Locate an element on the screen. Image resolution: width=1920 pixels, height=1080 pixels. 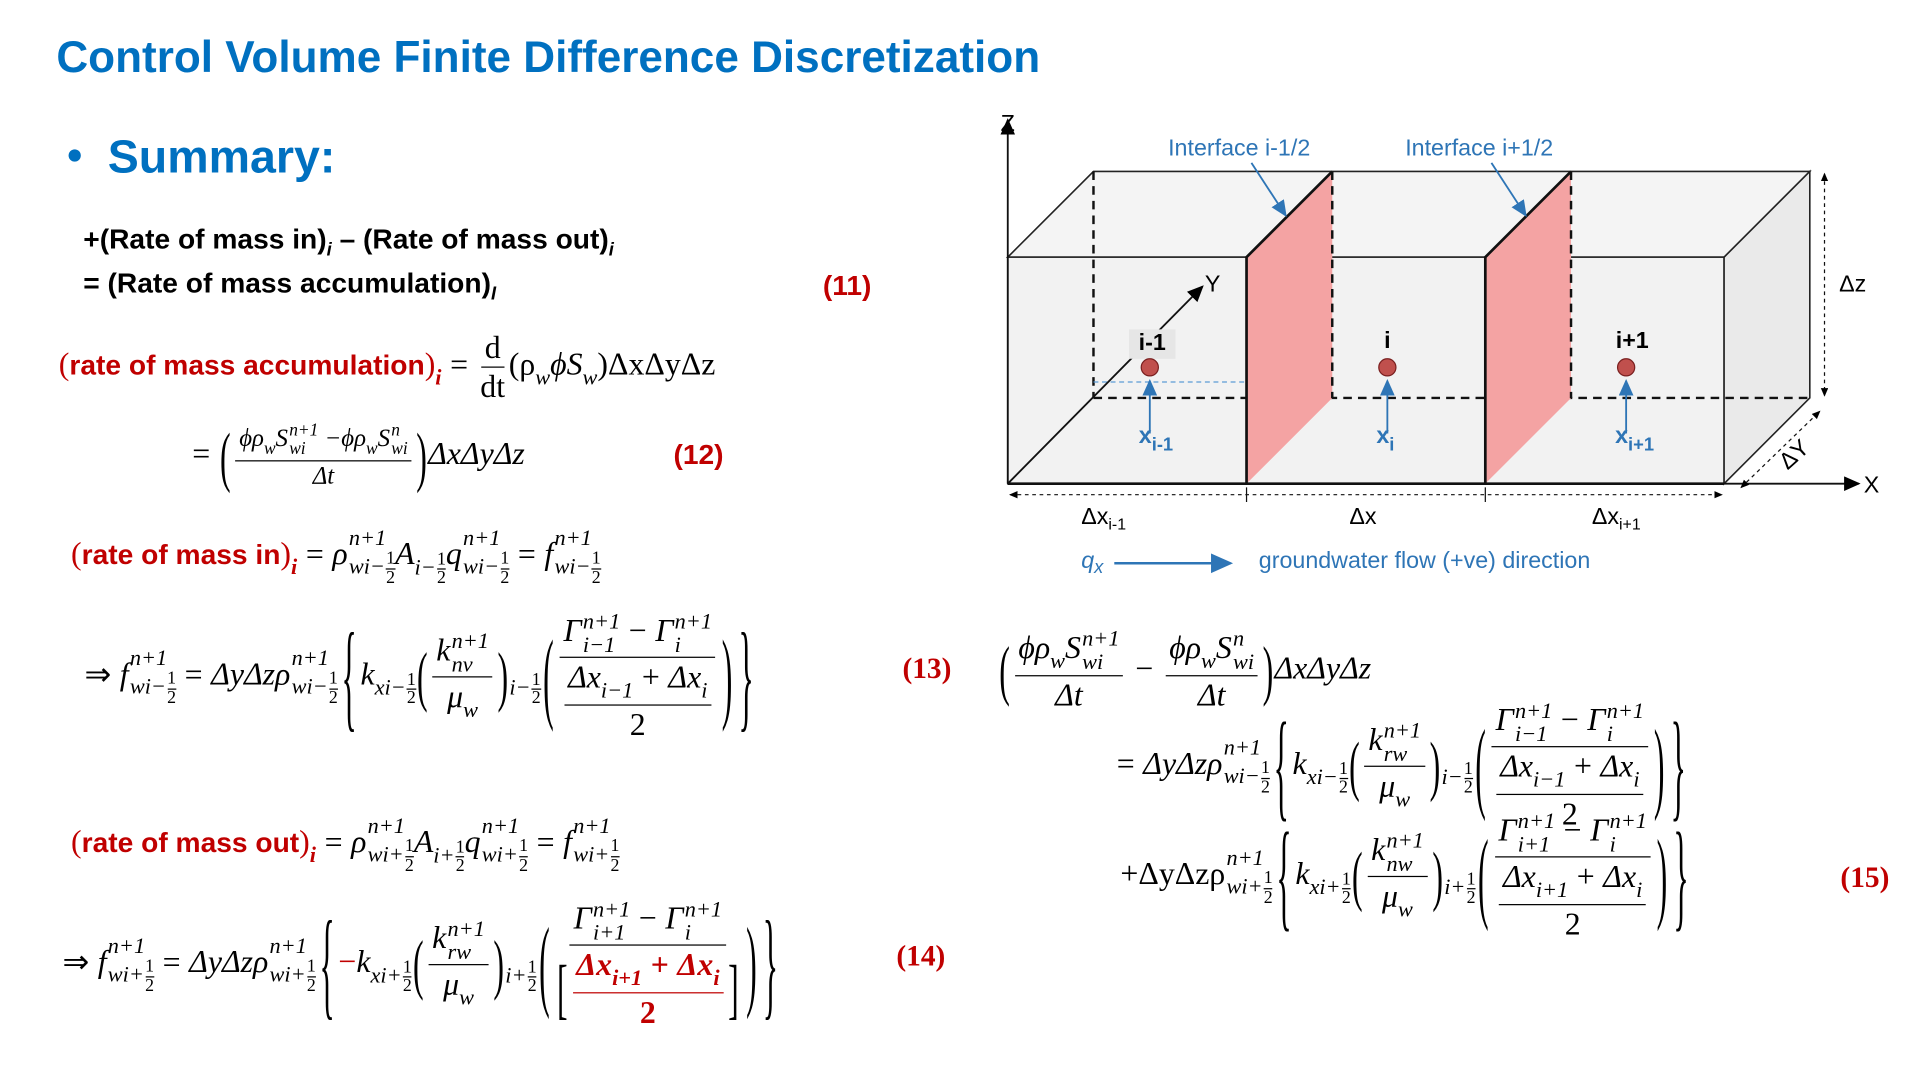
node-position: xi-1 is located at coordinates (1156, 438).